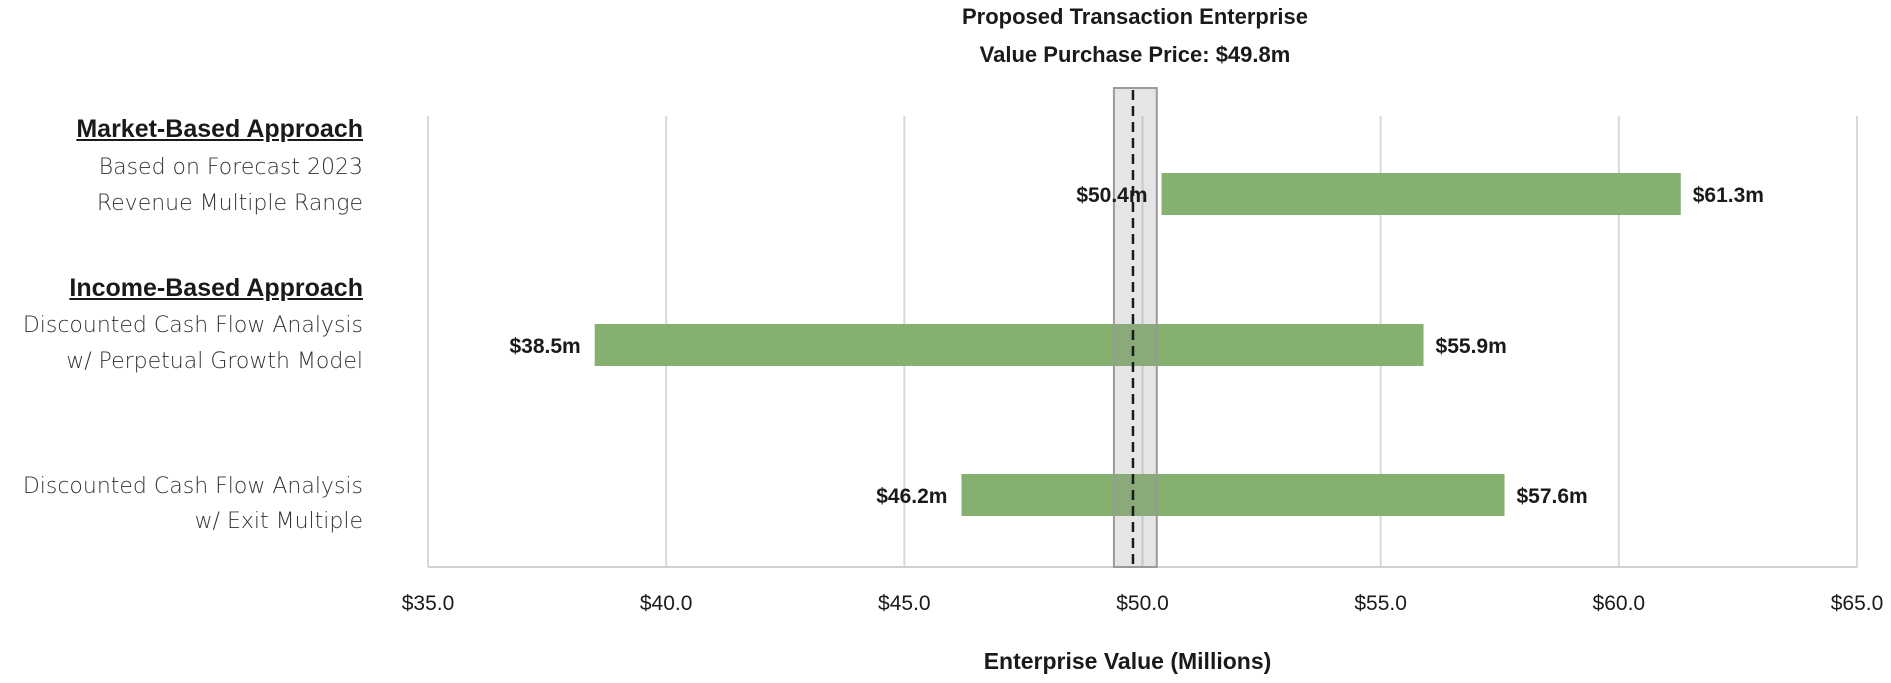 The width and height of the screenshot is (1891, 683). I want to click on chart-title-line-1: Proposed Transaction Enterprise, so click(1135, 16).